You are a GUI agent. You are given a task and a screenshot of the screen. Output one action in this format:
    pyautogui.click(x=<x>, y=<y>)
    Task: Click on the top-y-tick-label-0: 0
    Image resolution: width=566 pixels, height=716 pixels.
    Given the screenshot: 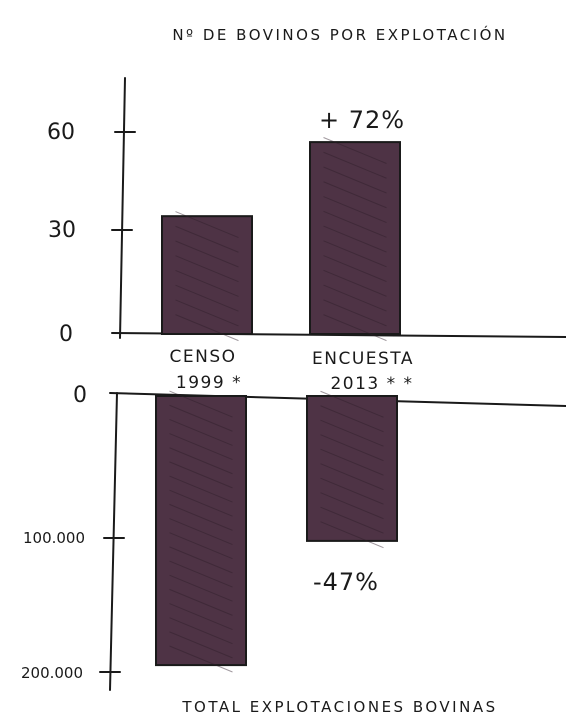 What is the action you would take?
    pyautogui.click(x=66, y=334)
    